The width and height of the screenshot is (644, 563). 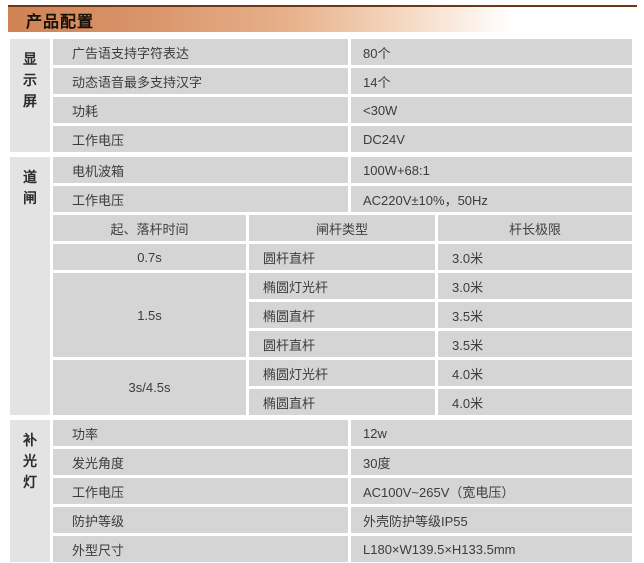 I want to click on table-row: 防护等级 外壳防护等级IP55, so click(x=342, y=520).